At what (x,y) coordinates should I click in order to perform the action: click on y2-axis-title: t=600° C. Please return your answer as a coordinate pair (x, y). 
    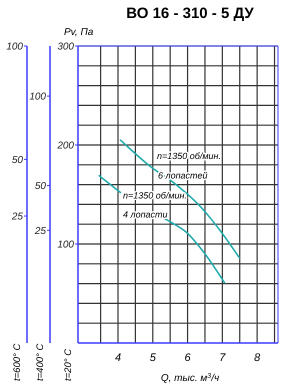
    Looking at the image, I should click on (17, 362).